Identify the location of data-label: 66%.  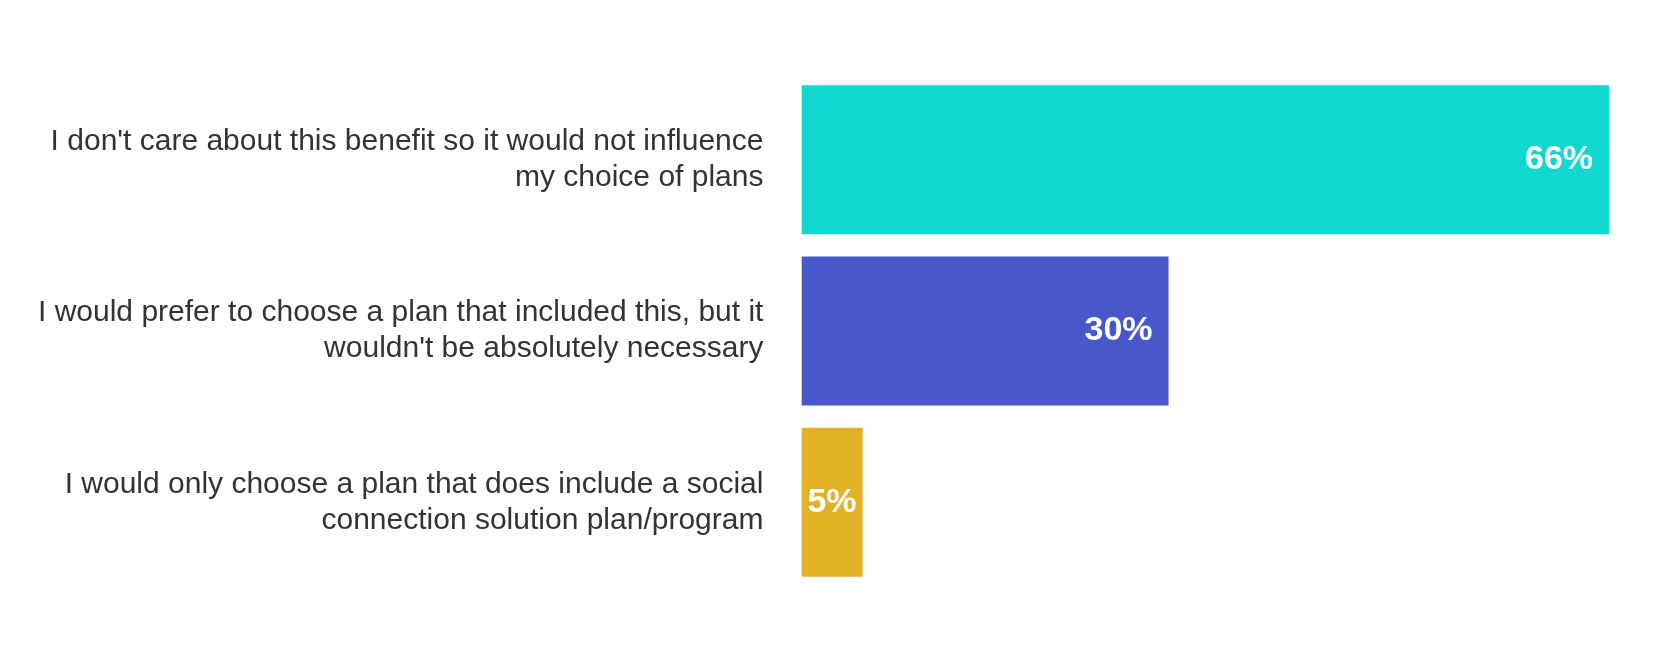
(1559, 157).